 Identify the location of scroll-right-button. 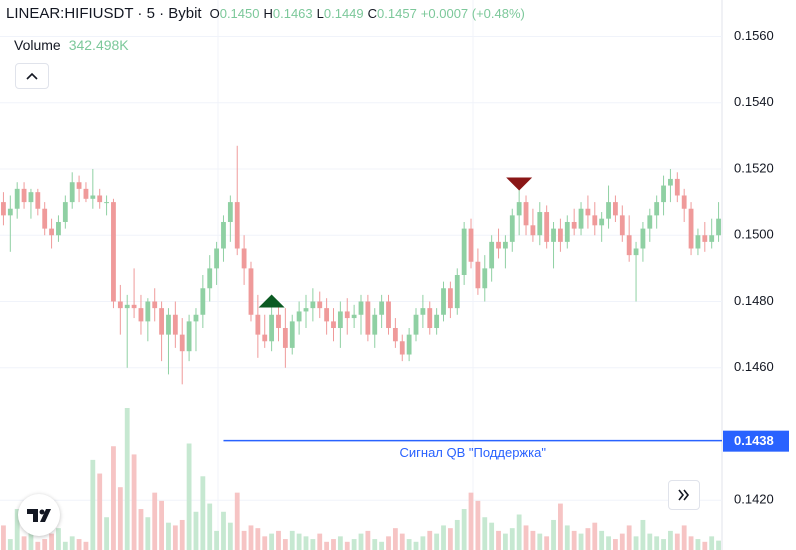
(684, 495).